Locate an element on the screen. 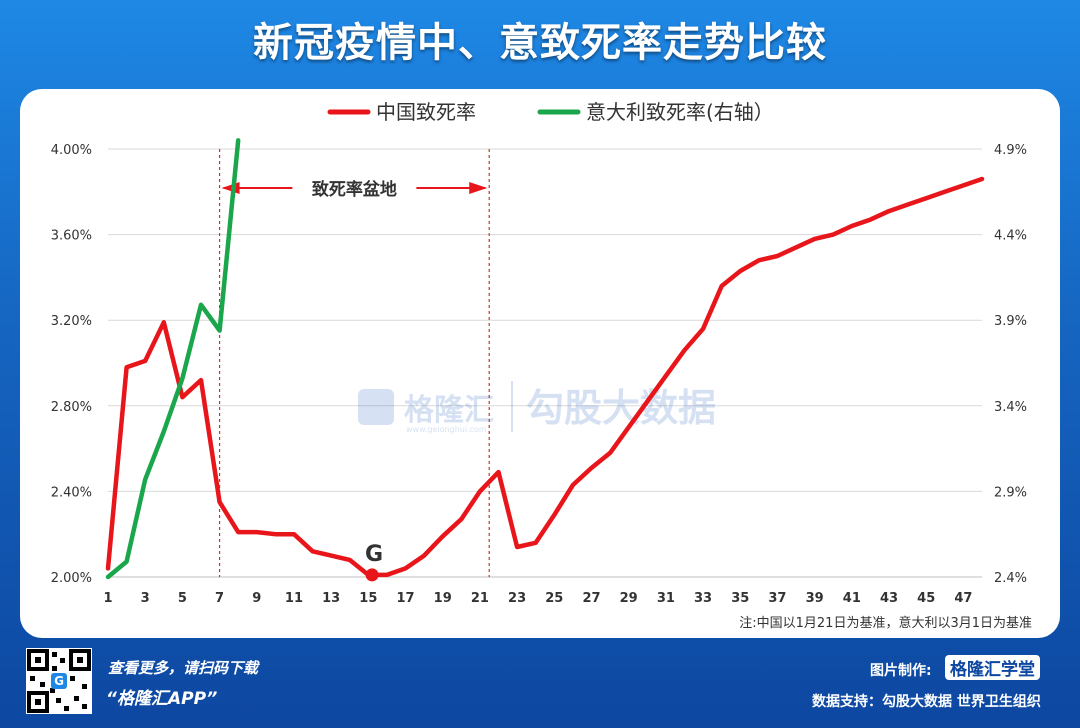 Image resolution: width=1080 pixels, height=728 pixels. footnote: 注:中国以1月21日为基准，意大利以3月1日为基准 is located at coordinates (885, 623).